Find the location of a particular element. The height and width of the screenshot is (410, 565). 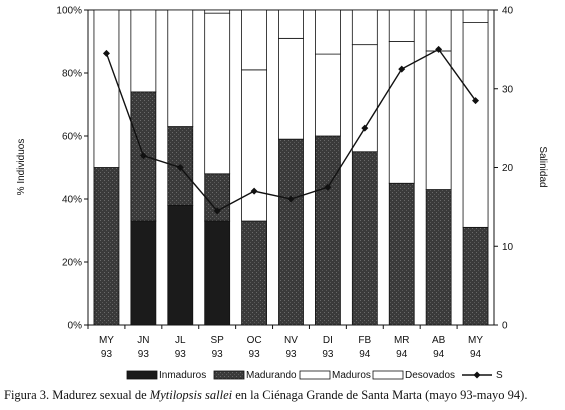

legend-label-madurando: Madurando is located at coordinates (271, 375).